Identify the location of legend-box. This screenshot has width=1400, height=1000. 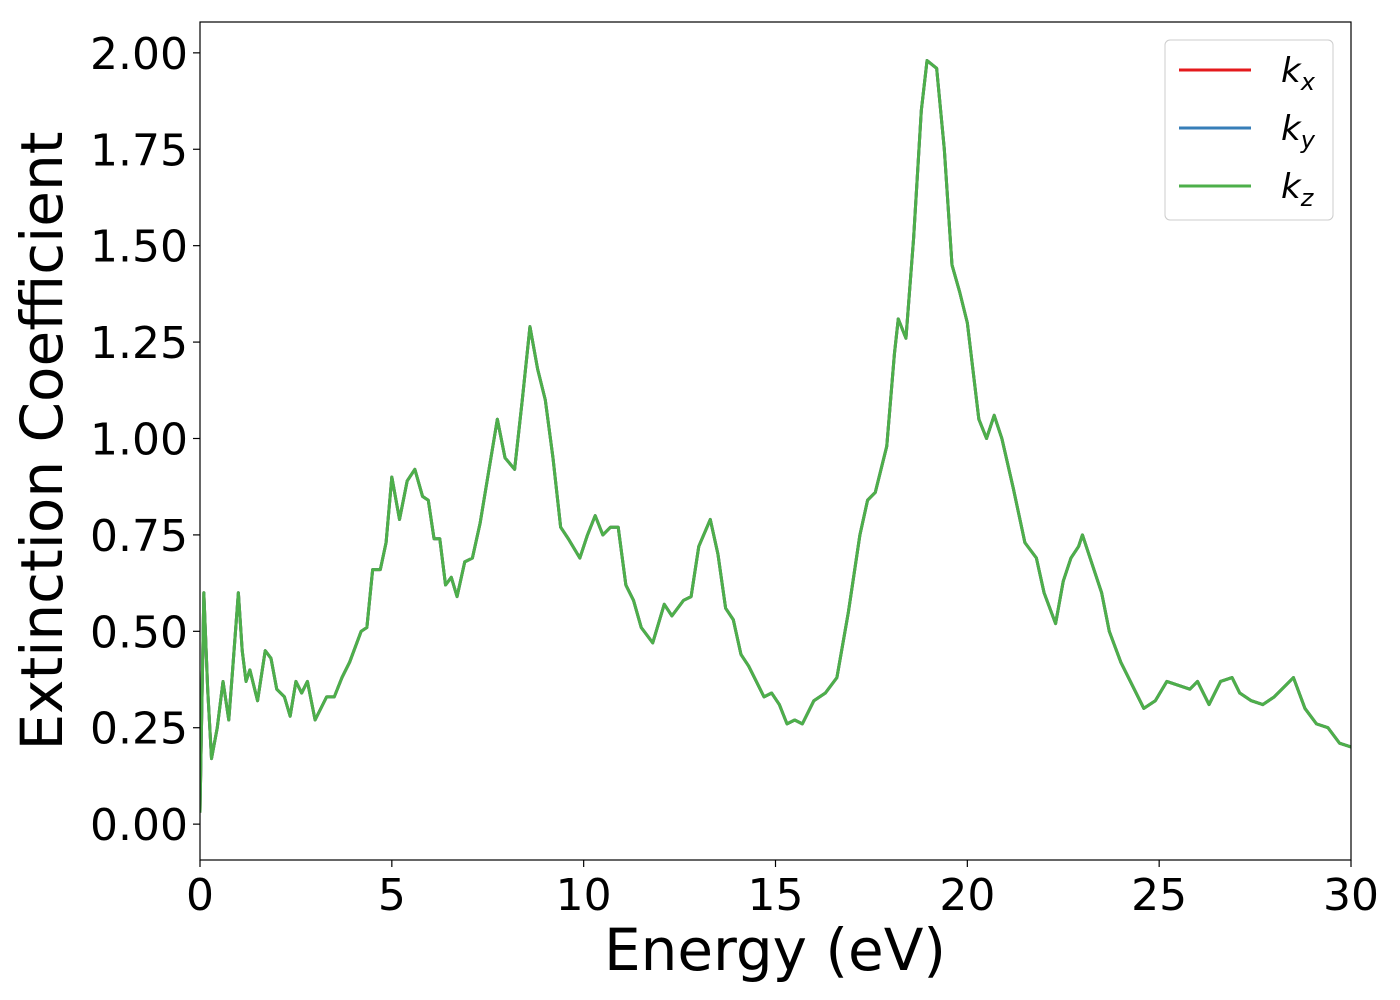
(1249, 130).